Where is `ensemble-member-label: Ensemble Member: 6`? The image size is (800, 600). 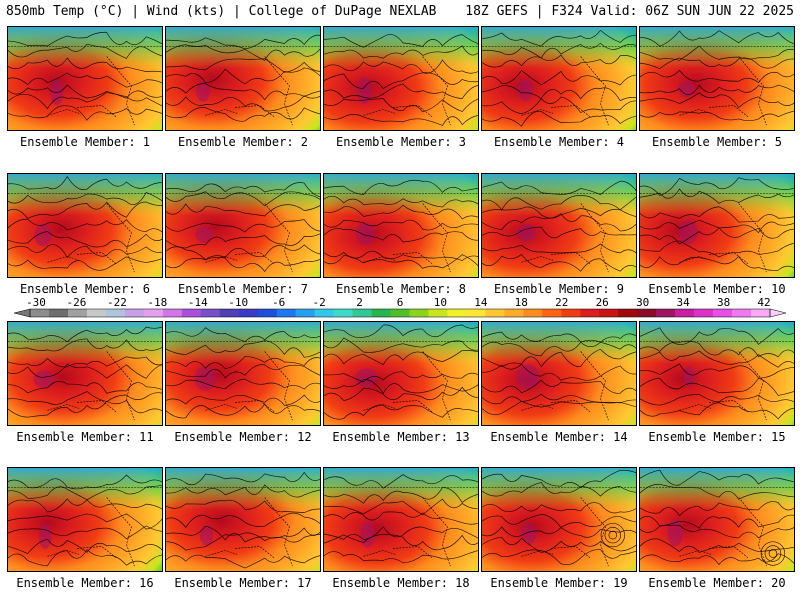
ensemble-member-label: Ensemble Member: 6 is located at coordinates (85, 289).